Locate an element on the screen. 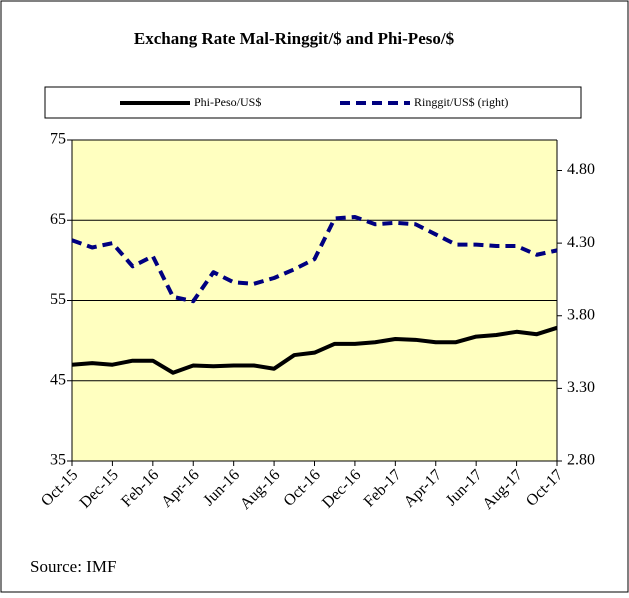 The width and height of the screenshot is (629, 598). y2-tick-label: 4.80 is located at coordinates (581, 169).